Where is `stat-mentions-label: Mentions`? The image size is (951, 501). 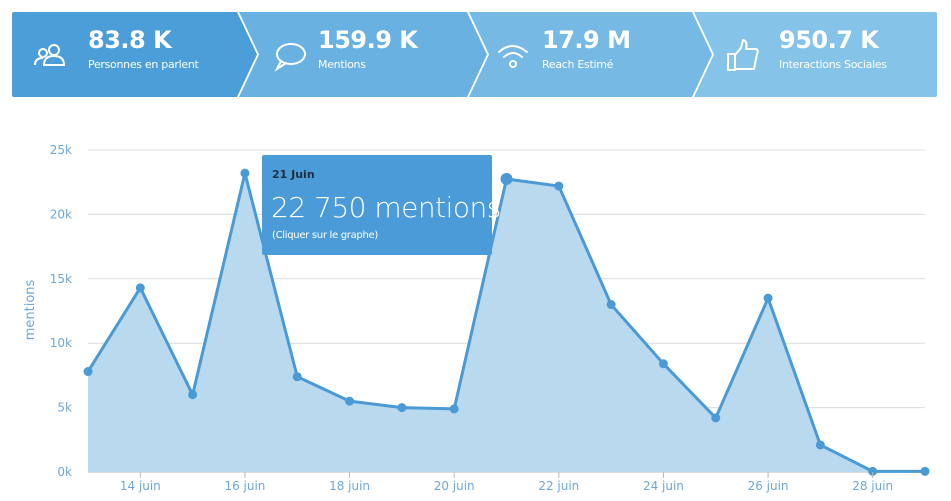
stat-mentions-label: Mentions is located at coordinates (342, 64).